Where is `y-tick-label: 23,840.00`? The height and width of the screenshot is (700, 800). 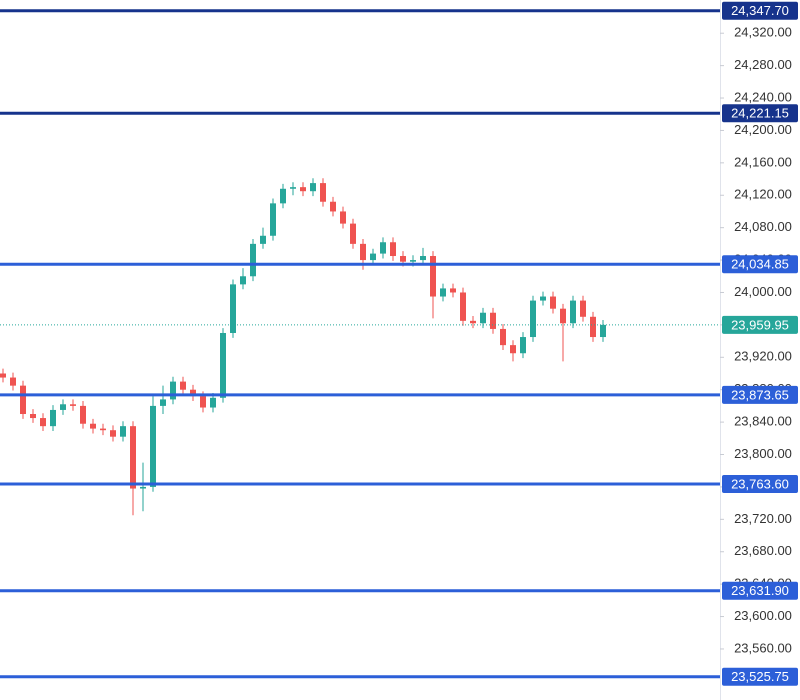 y-tick-label: 23,840.00 is located at coordinates (763, 421).